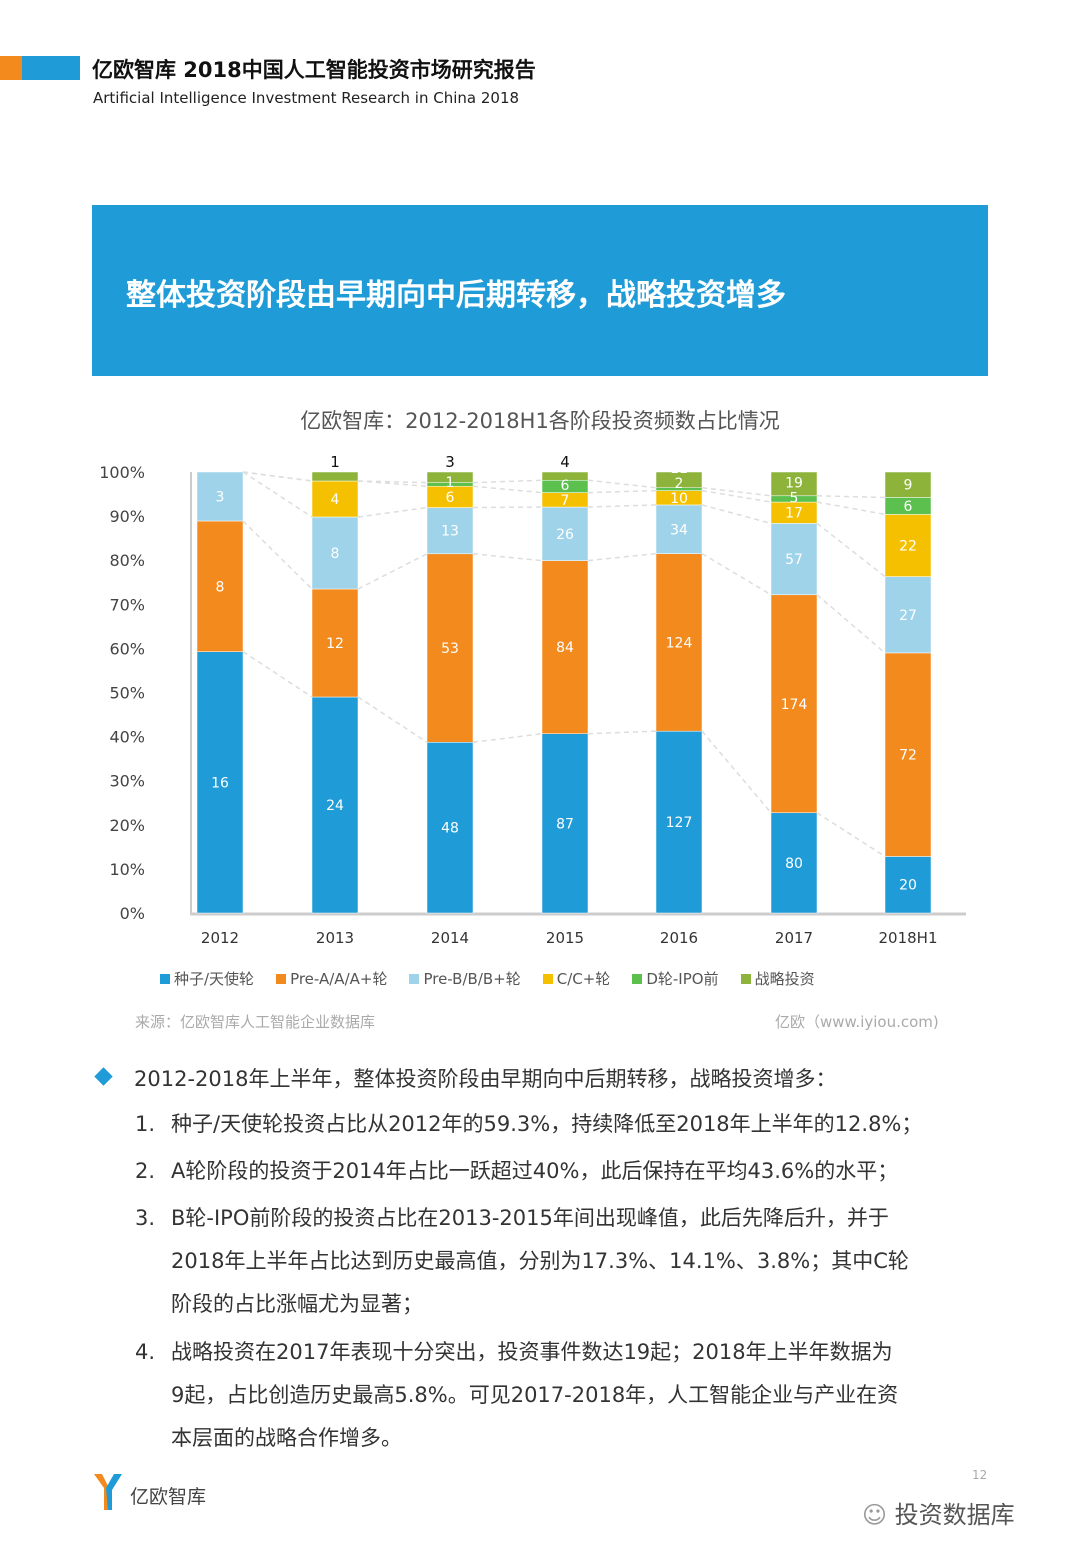 The image size is (1080, 1560). I want to click on data-label: 27, so click(908, 616).